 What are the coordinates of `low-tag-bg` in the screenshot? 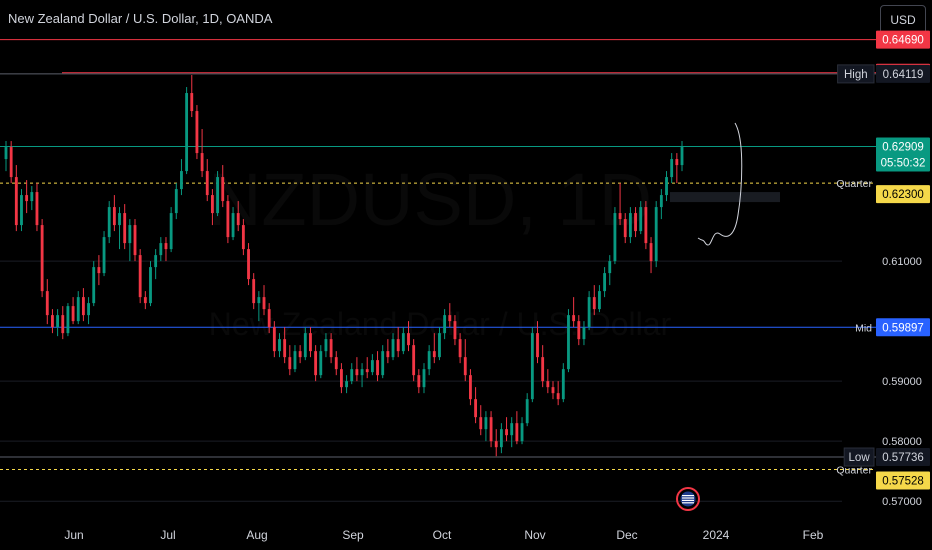 It's located at (859, 457).